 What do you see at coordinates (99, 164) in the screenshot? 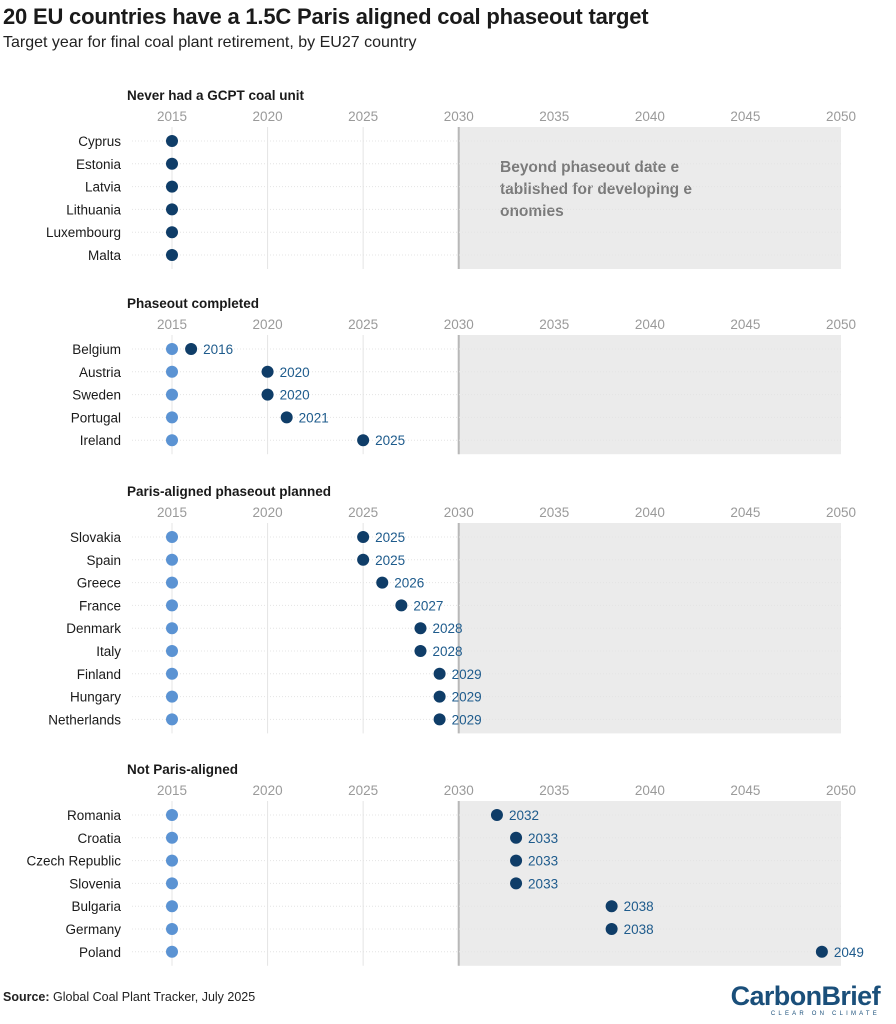
I see `country-label: Estonia` at bounding box center [99, 164].